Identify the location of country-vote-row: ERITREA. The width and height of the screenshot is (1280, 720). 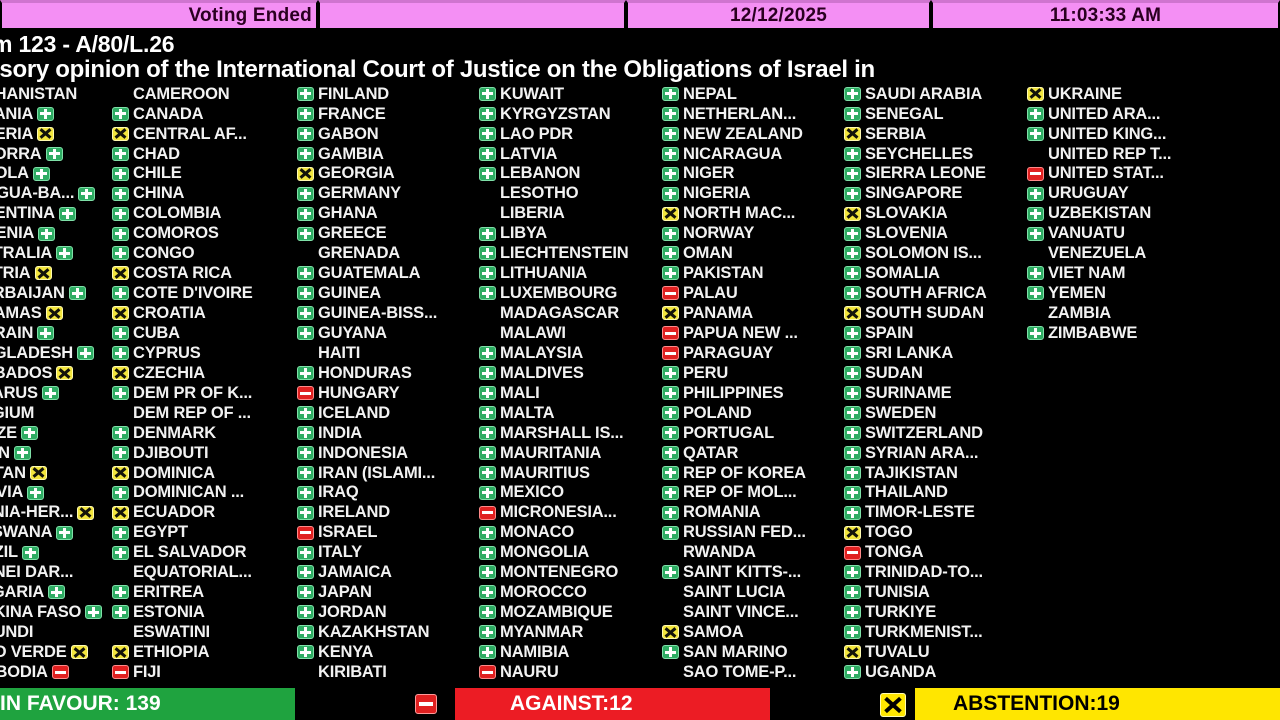
(204, 592).